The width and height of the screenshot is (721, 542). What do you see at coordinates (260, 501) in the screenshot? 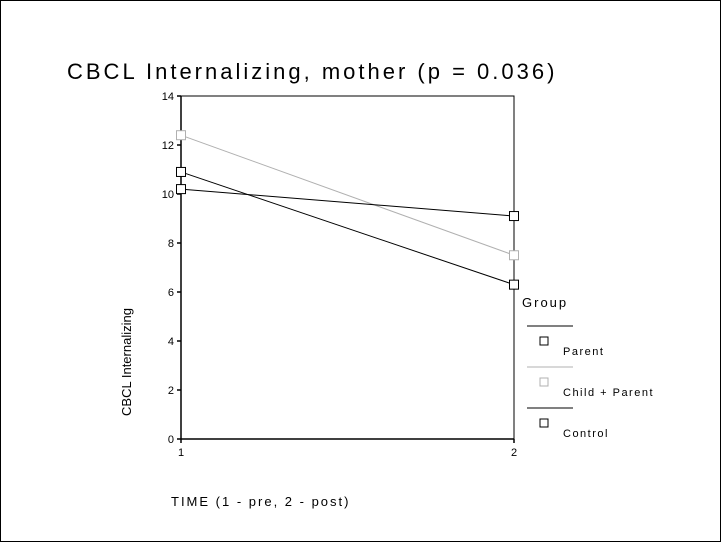
I see `x-axis-label: TIME (1 - pre, 2 - post)` at bounding box center [260, 501].